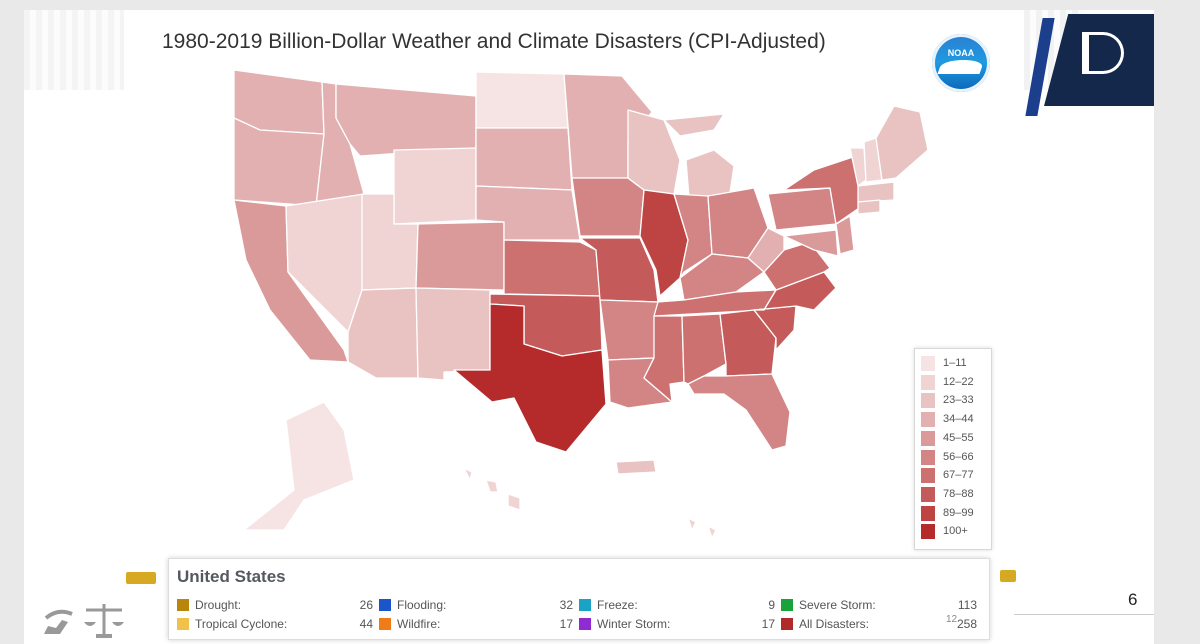 The height and width of the screenshot is (644, 1200). I want to click on disaster-category: Wildfire: 17, so click(476, 624).